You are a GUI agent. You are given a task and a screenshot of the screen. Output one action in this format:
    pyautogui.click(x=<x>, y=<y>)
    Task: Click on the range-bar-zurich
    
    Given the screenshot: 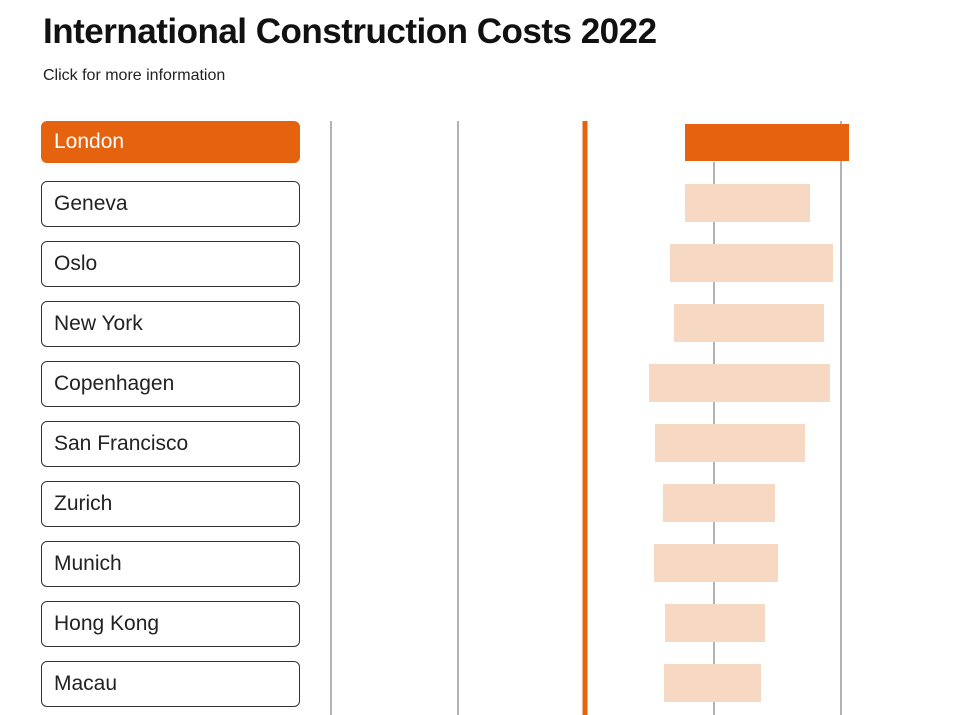 What is the action you would take?
    pyautogui.click(x=719, y=503)
    